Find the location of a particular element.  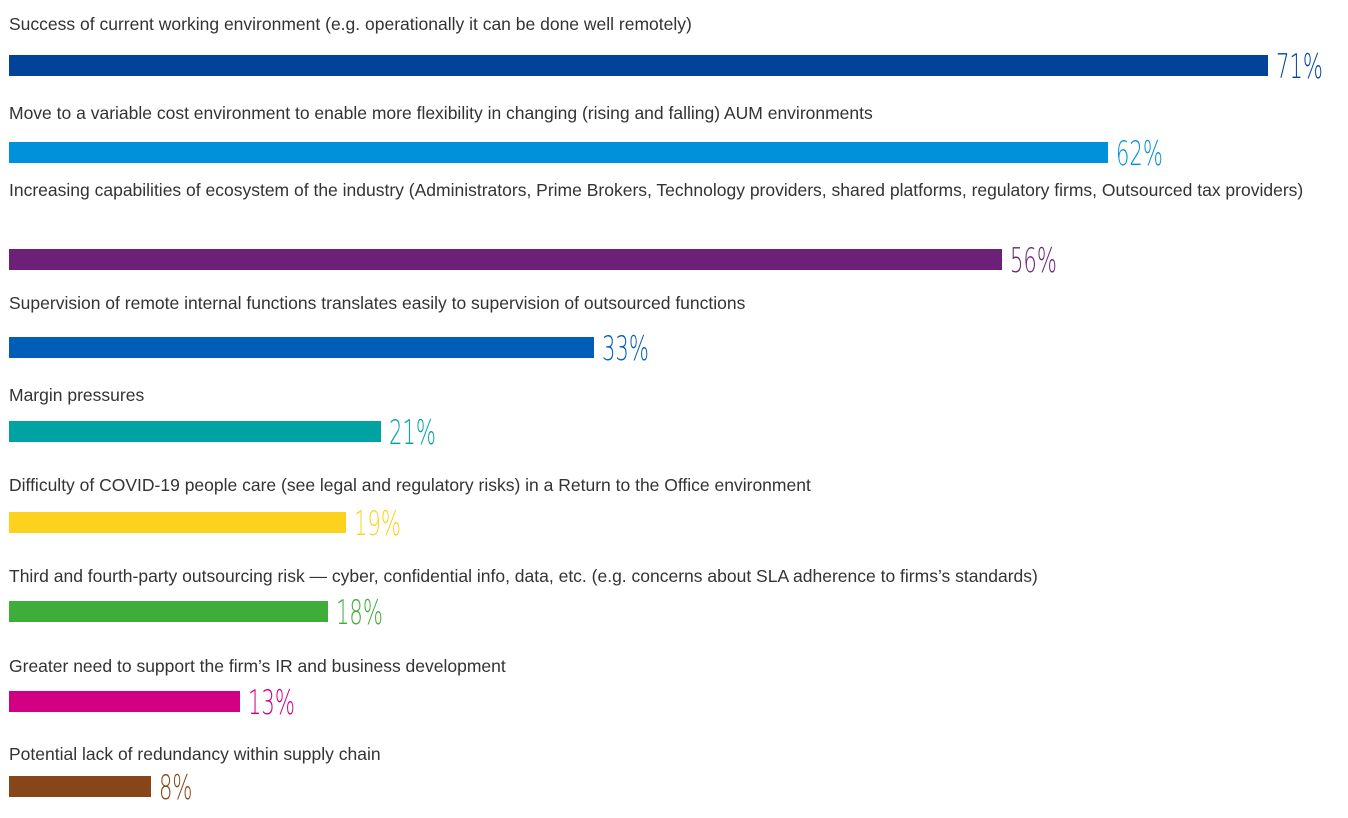

value-label: 33% is located at coordinates (626, 349).